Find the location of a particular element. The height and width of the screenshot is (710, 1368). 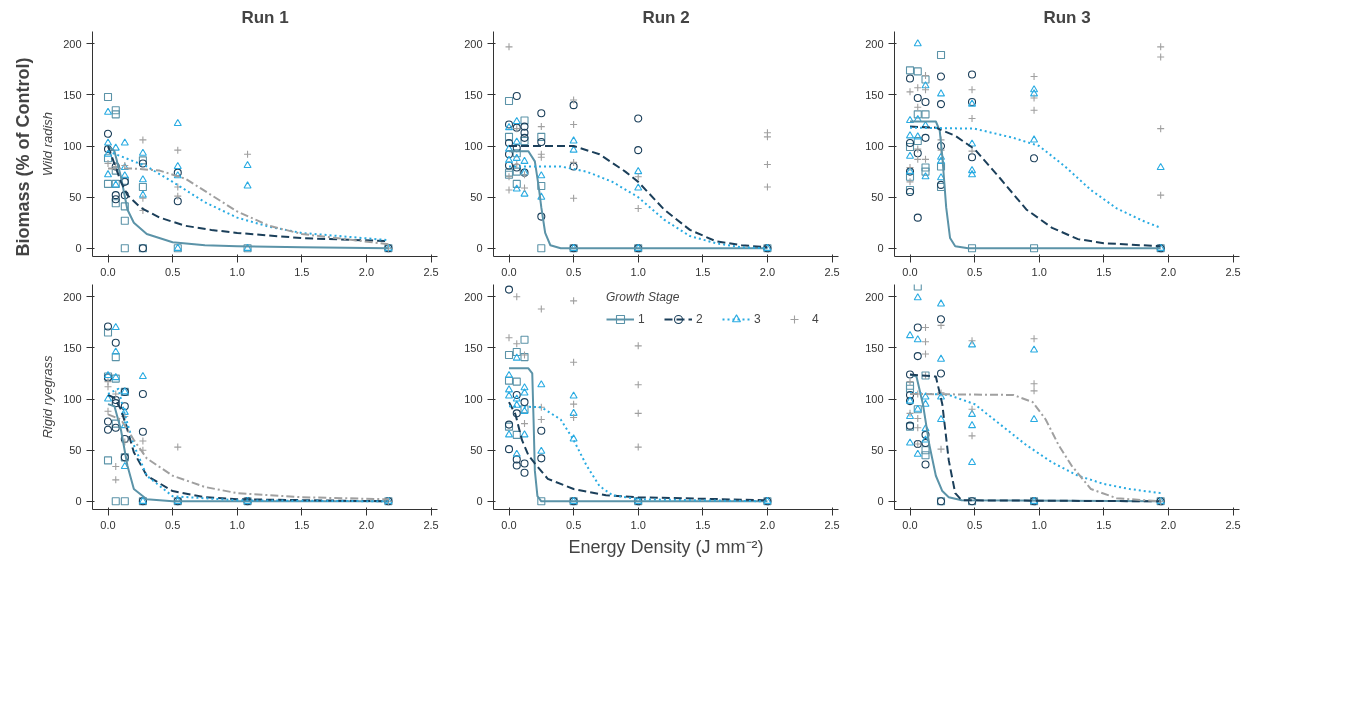

text: Biomass (% of Control) is located at coordinates (22, 157).